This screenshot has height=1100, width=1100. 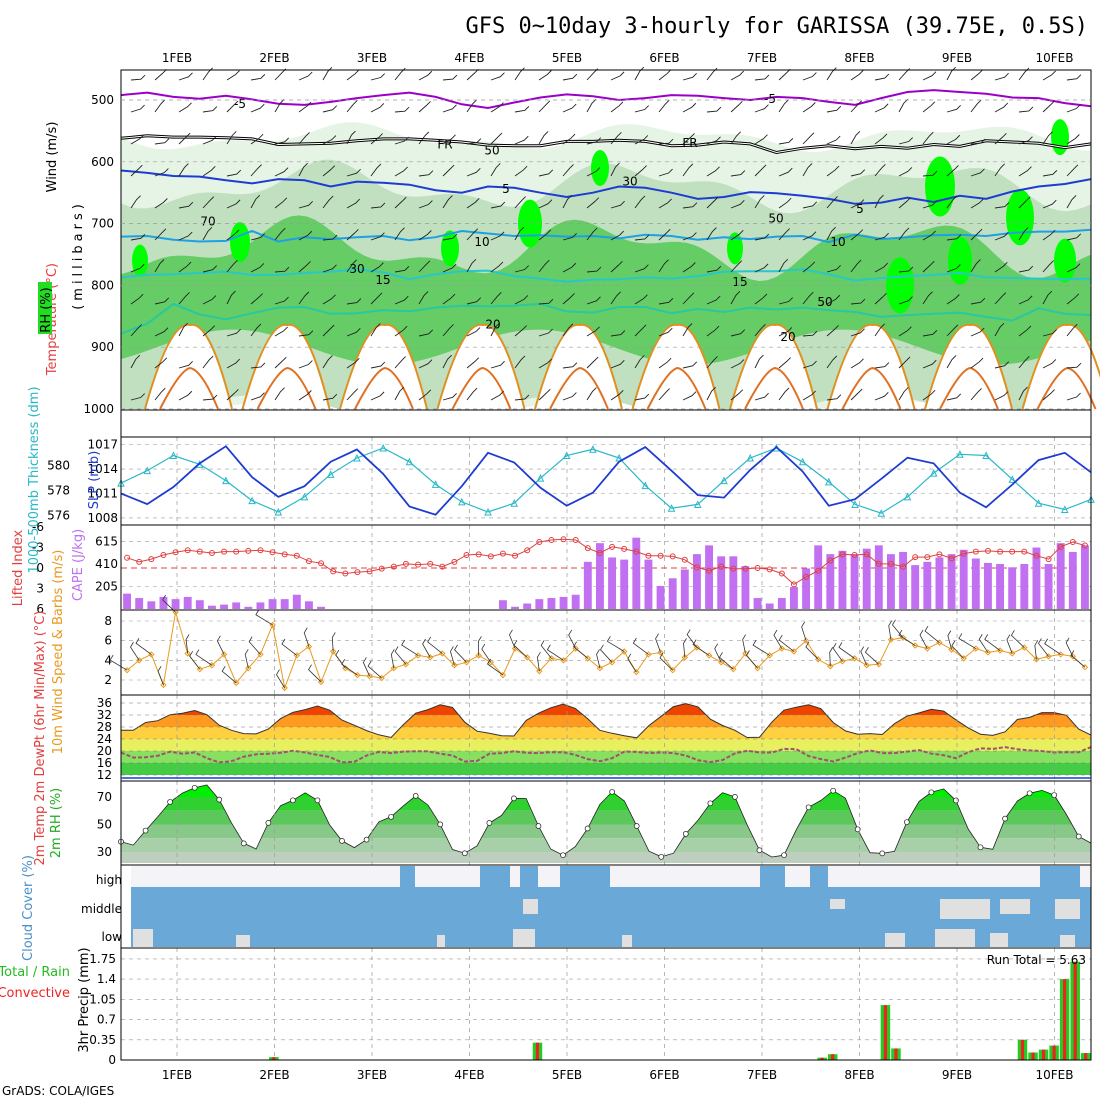 I want to click on low-cloud-gap, so click(x=243, y=941).